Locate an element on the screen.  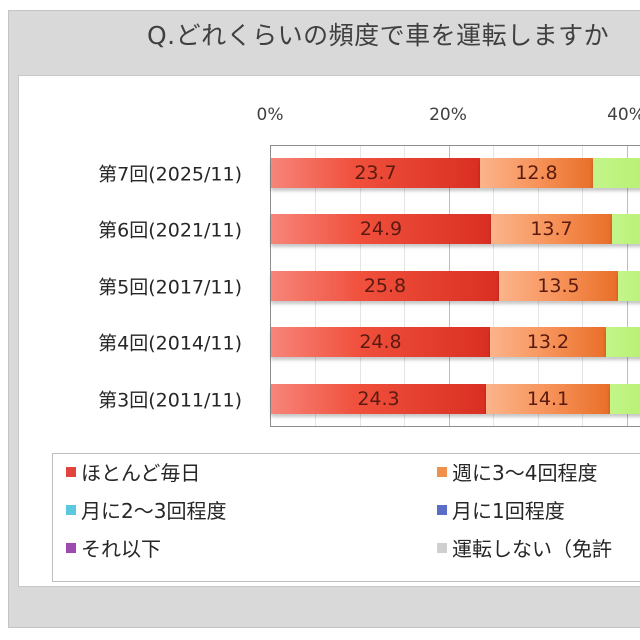
category-label: 第6回(2021/11) is located at coordinates (170, 230).